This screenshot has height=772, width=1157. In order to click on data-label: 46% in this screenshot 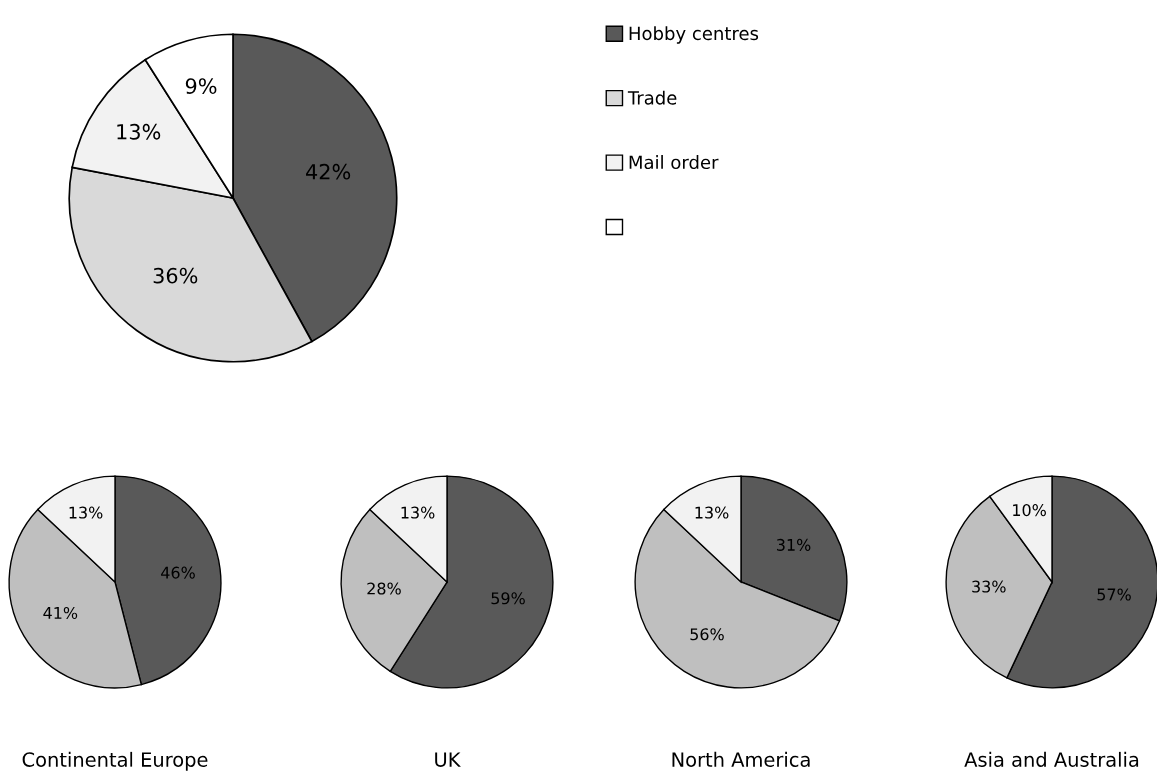, I will do `click(178, 572)`.